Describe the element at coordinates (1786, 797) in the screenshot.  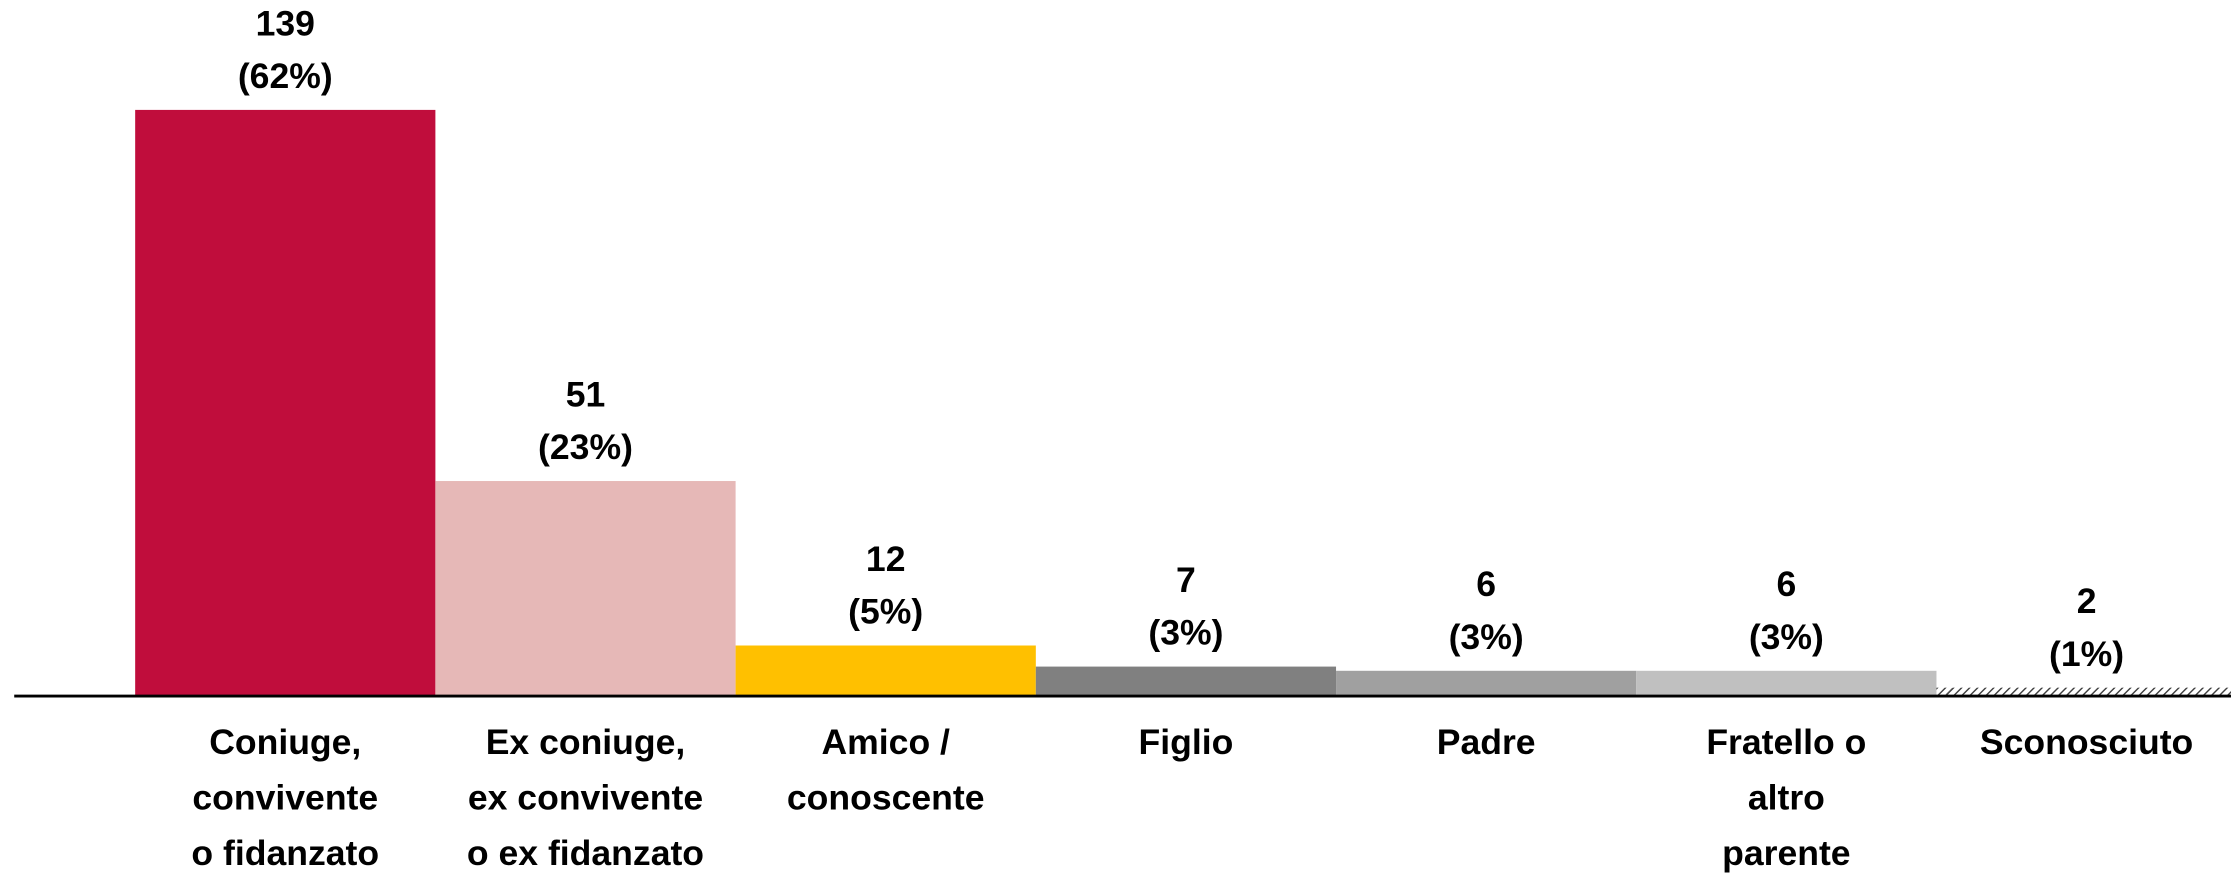
I see `x-tick-label: altro` at that location.